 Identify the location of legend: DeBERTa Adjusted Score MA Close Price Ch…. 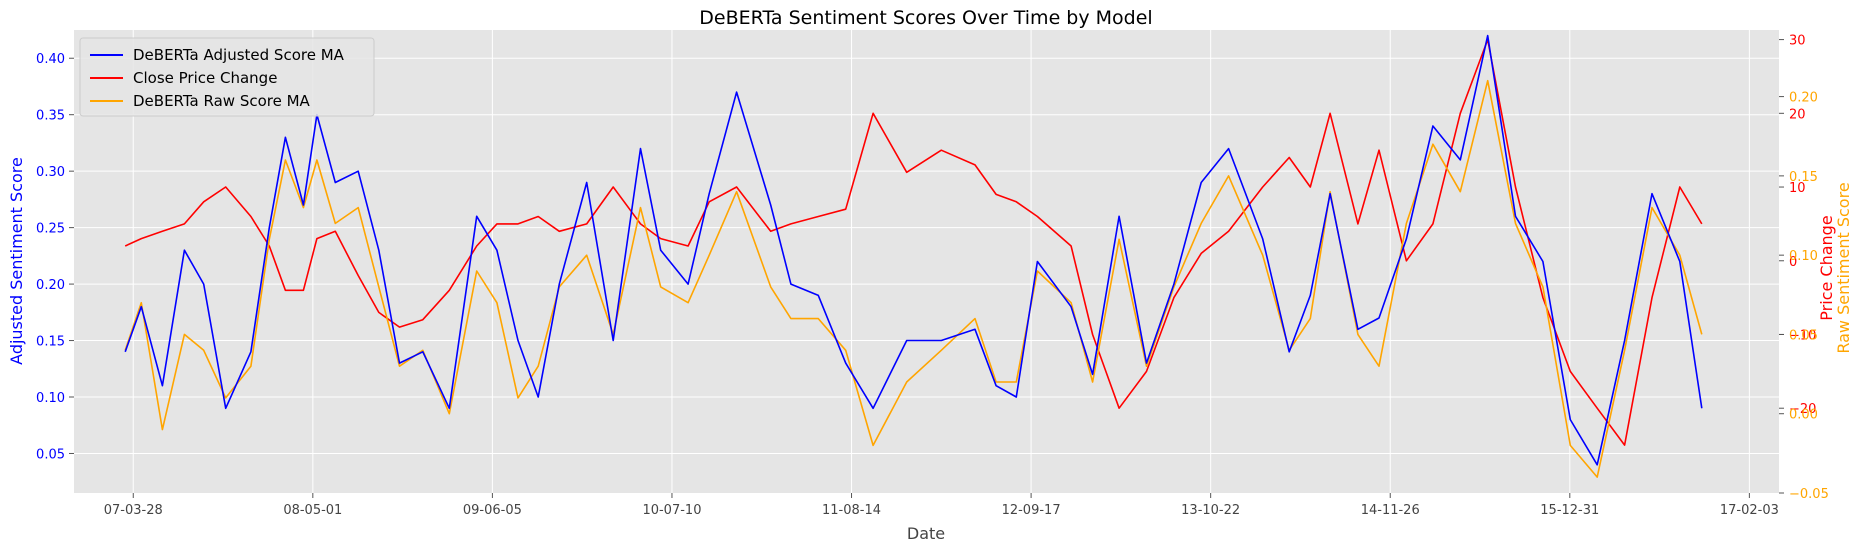
(227, 77).